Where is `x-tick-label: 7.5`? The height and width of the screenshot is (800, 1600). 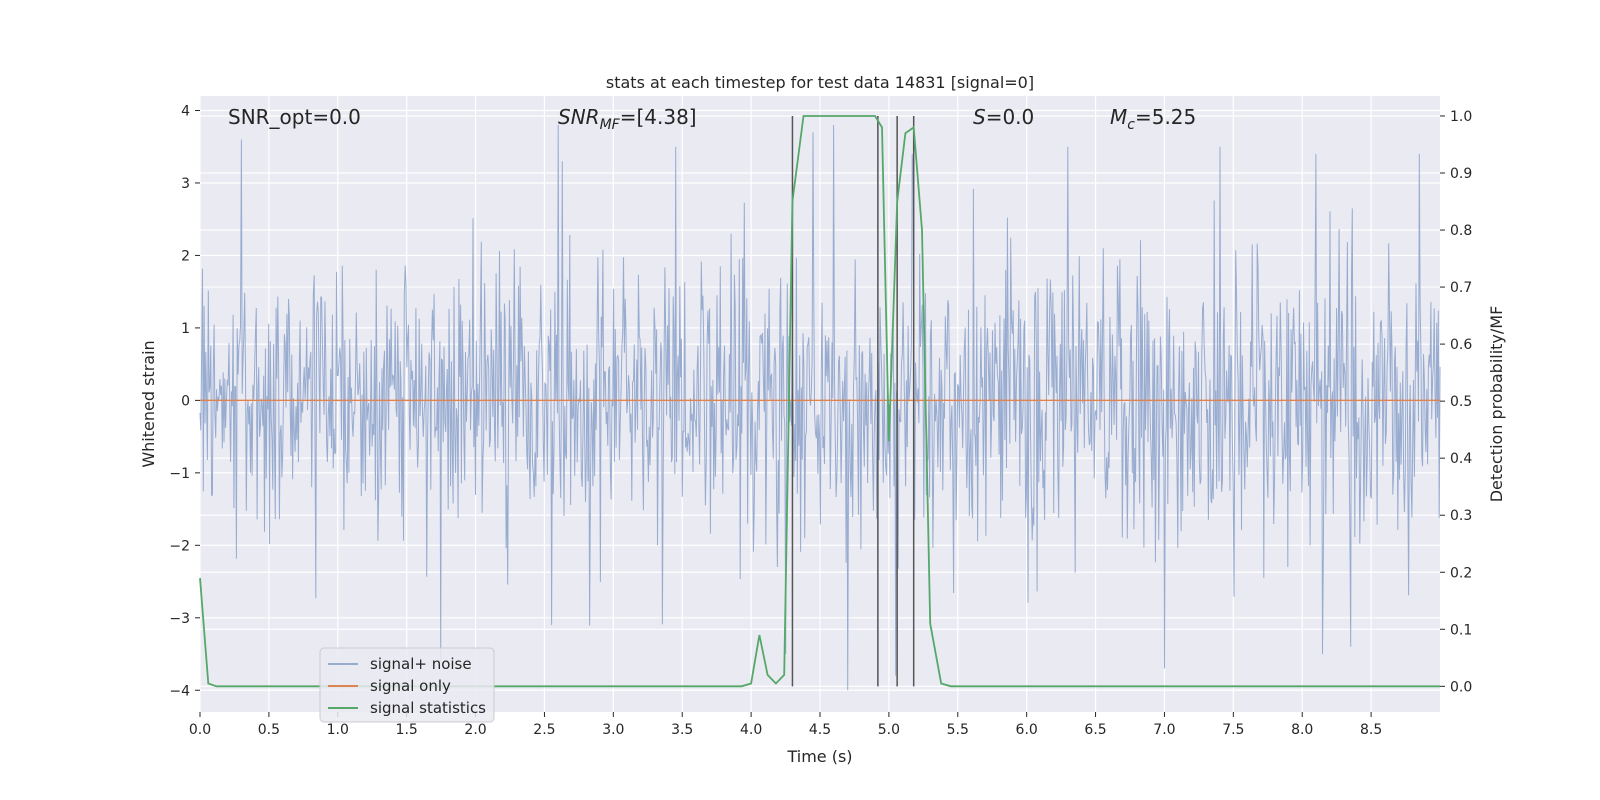
x-tick-label: 7.5 is located at coordinates (1233, 730).